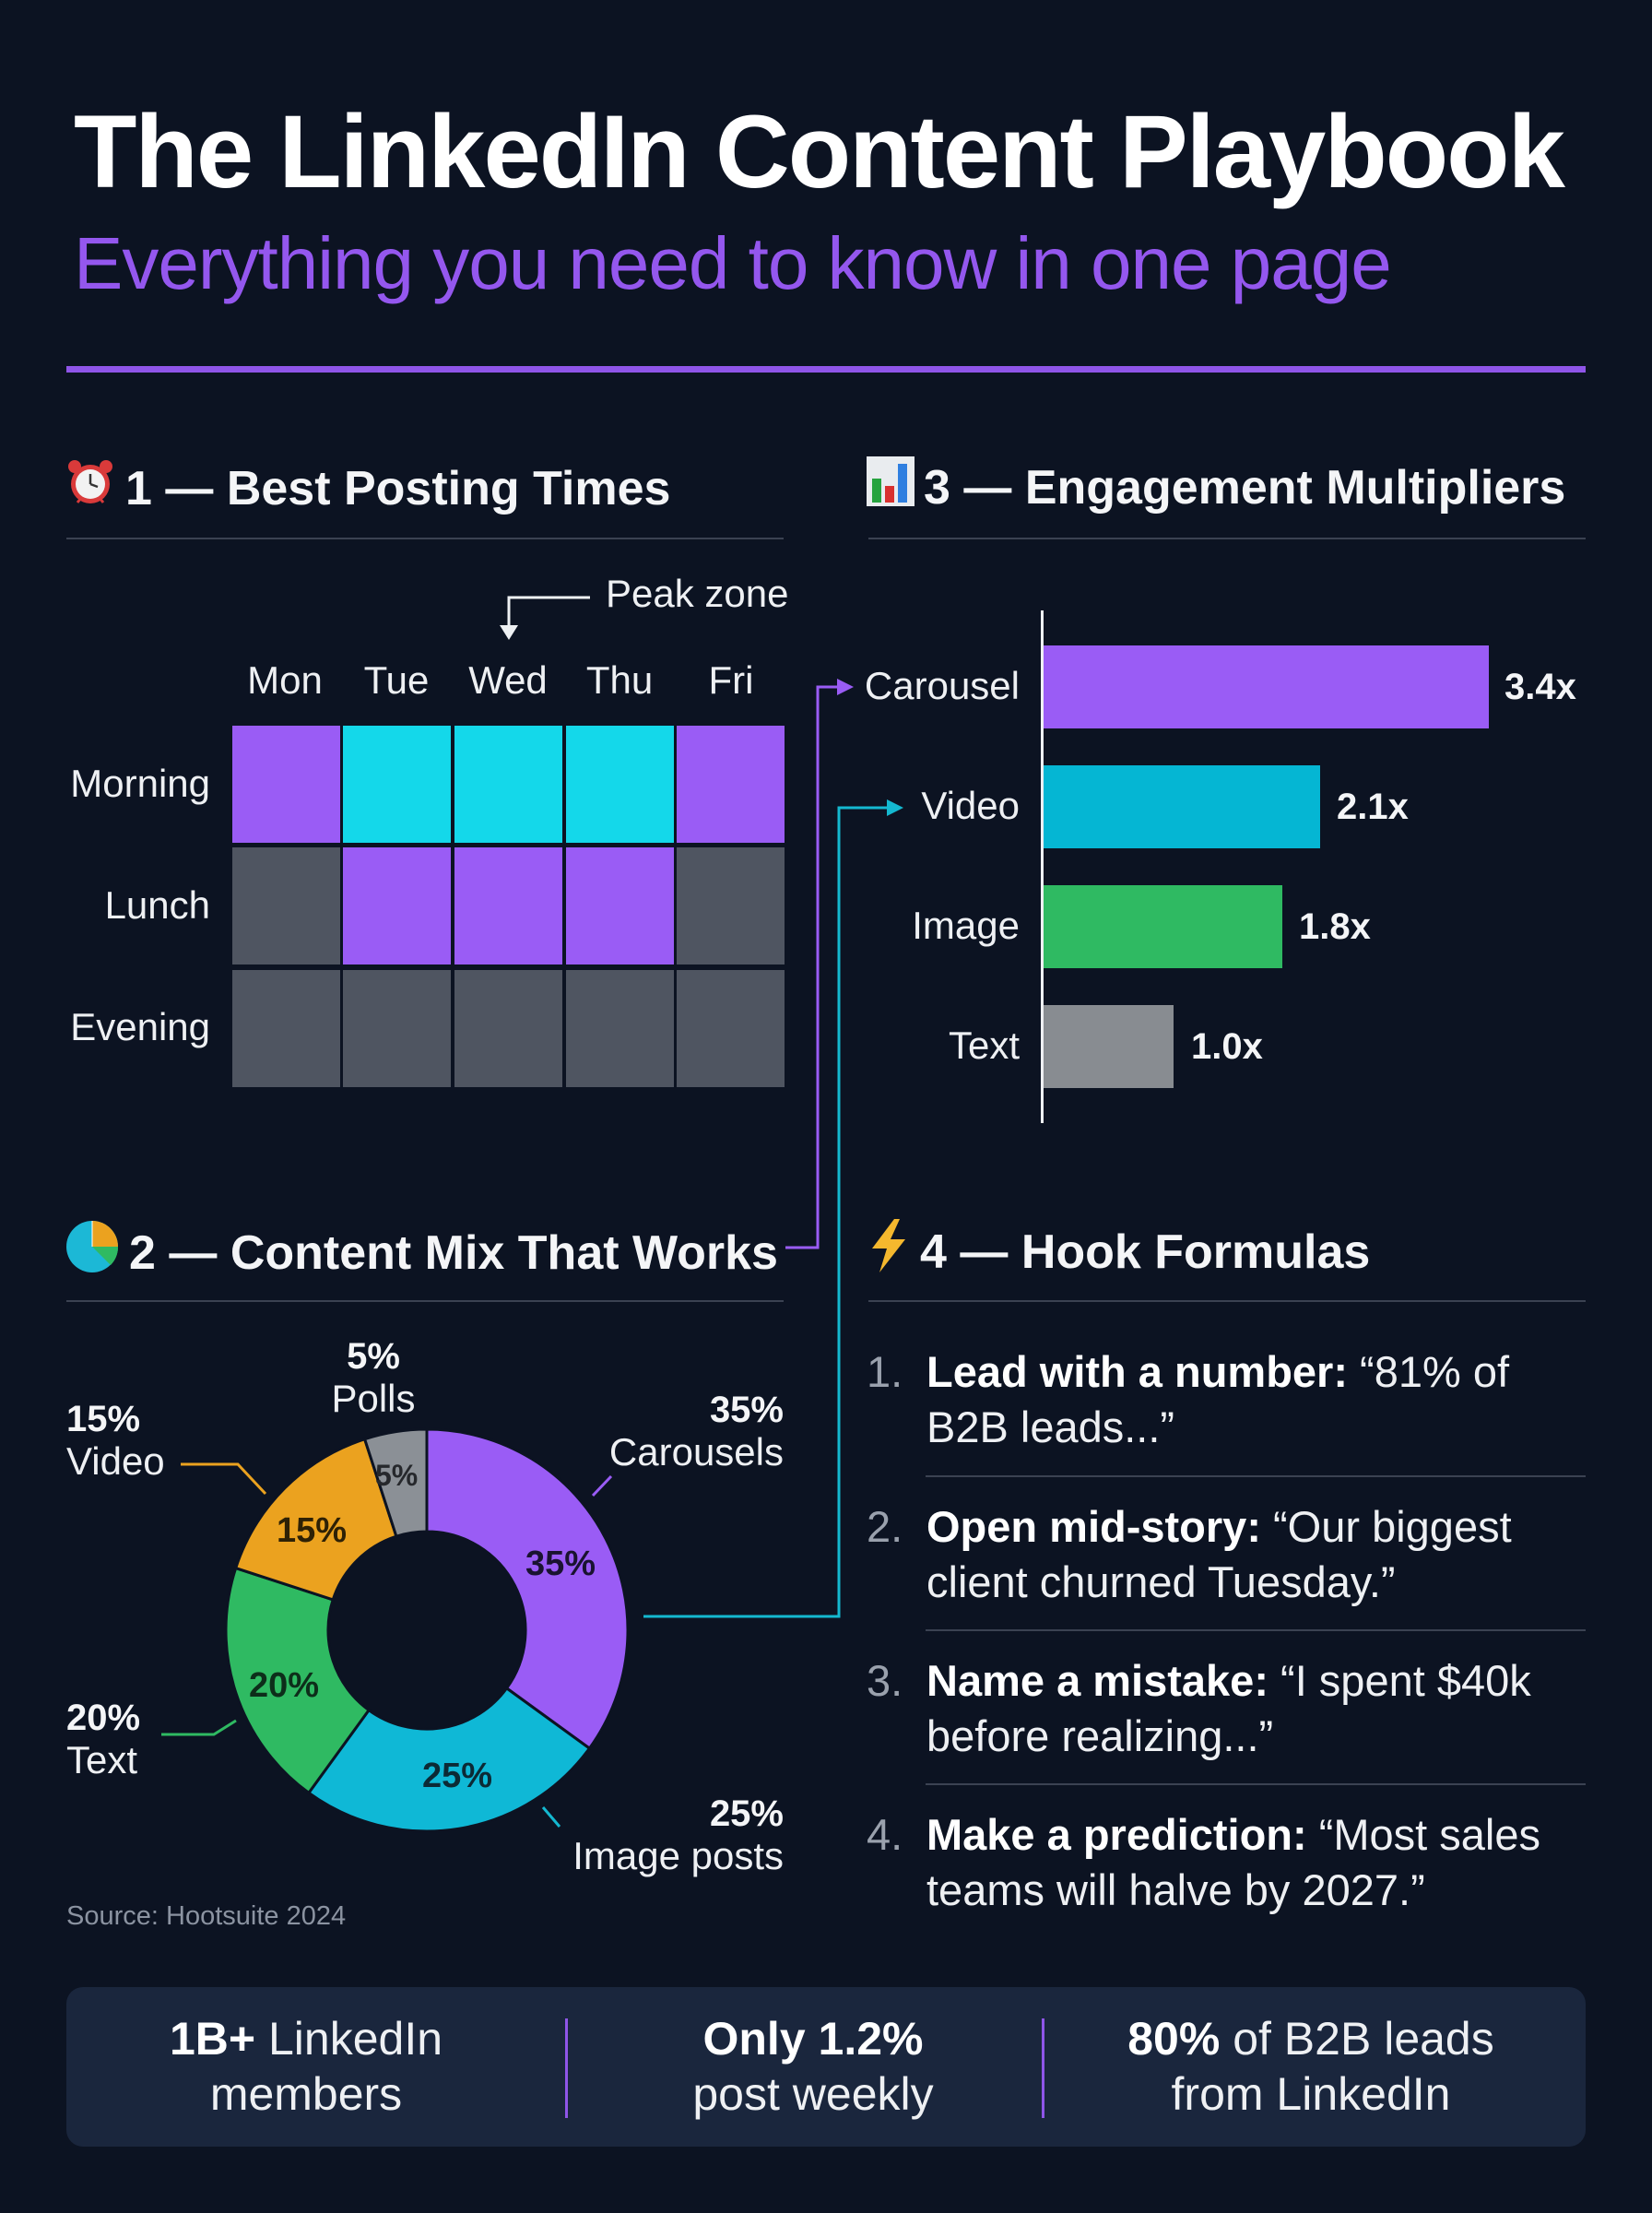 The height and width of the screenshot is (2213, 1652). I want to click on day-label: Mon, so click(285, 680).